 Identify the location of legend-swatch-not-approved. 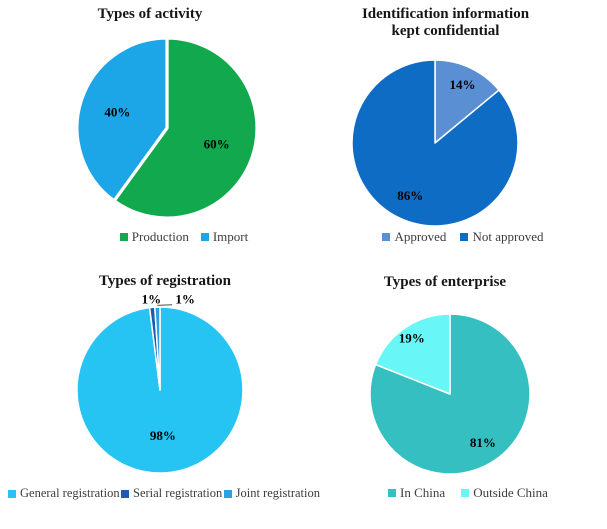
(464, 237).